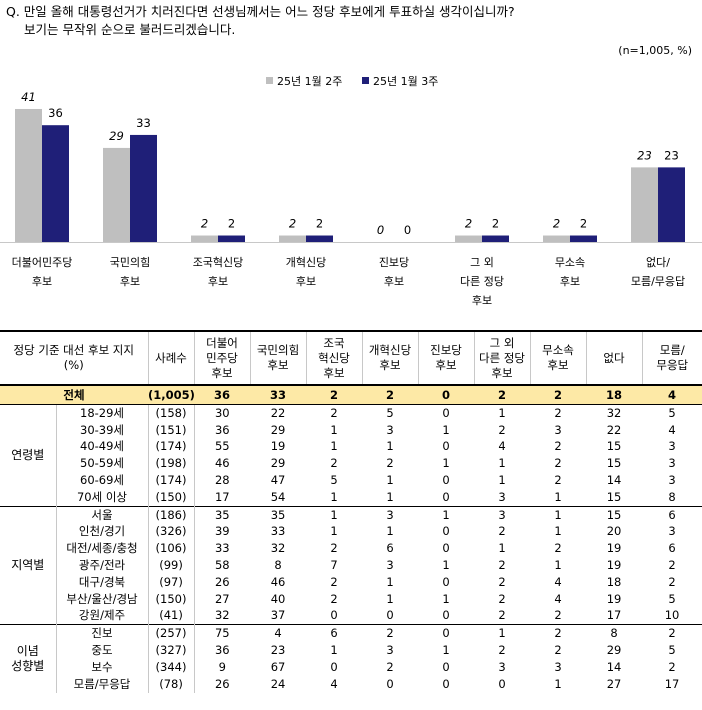 The height and width of the screenshot is (710, 702). What do you see at coordinates (351, 395) in the screenshot?
I see `total-row: 전체 (1,005) 36 33 2 2 0 2 2 18 4` at bounding box center [351, 395].